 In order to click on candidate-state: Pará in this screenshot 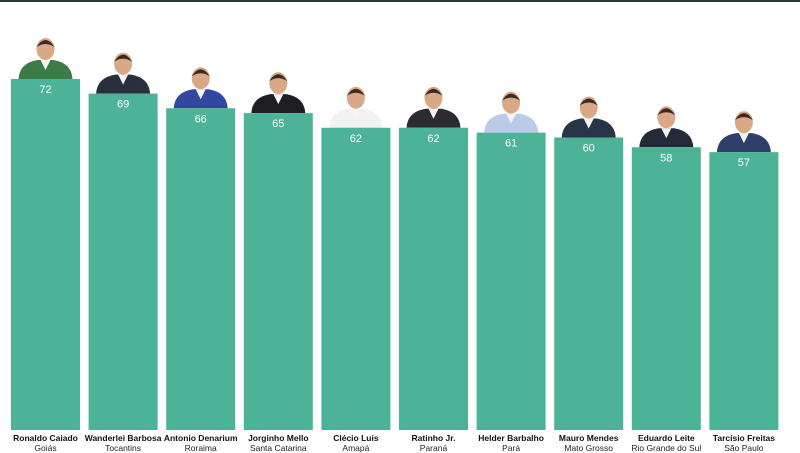, I will do `click(511, 448)`.